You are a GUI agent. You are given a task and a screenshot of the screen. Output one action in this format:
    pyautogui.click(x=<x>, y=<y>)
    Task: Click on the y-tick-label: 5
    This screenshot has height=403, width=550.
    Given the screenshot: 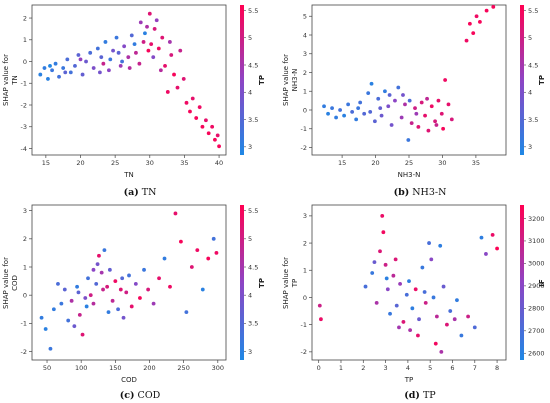 What is the action you would take?
    pyautogui.click(x=305, y=17)
    